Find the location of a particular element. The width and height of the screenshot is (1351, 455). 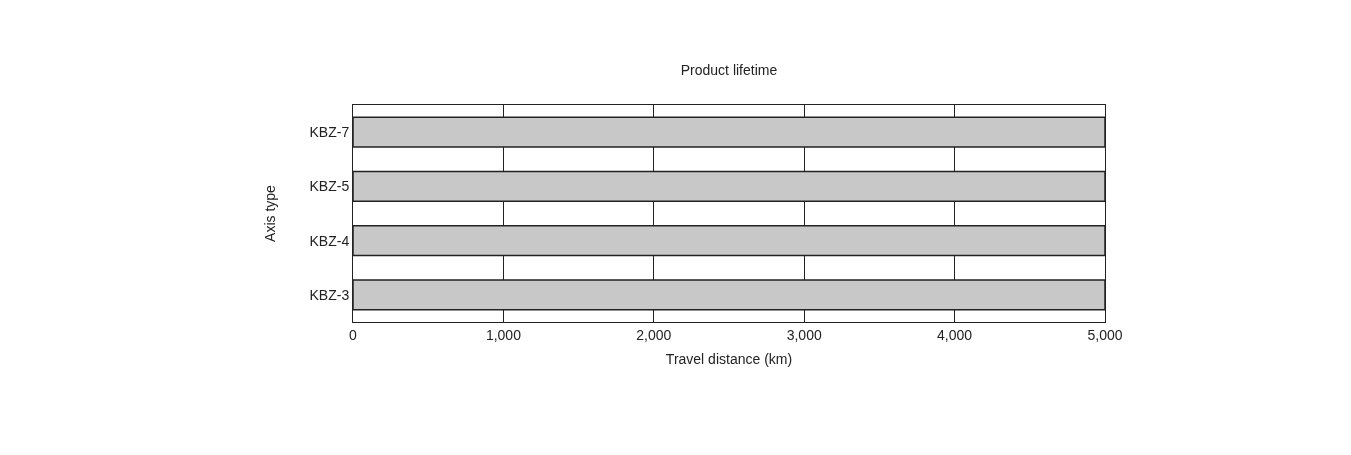

y-tick-label: KBZ-4 is located at coordinates (329, 240).